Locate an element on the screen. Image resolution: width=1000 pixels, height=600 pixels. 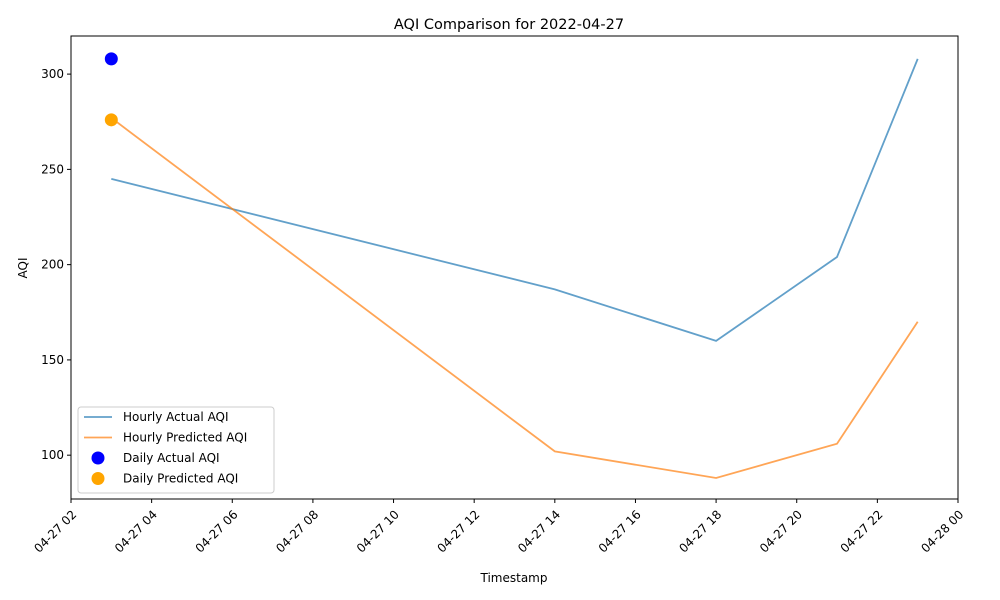
x-tick-label-10: 04-27 22 is located at coordinates (862, 531).